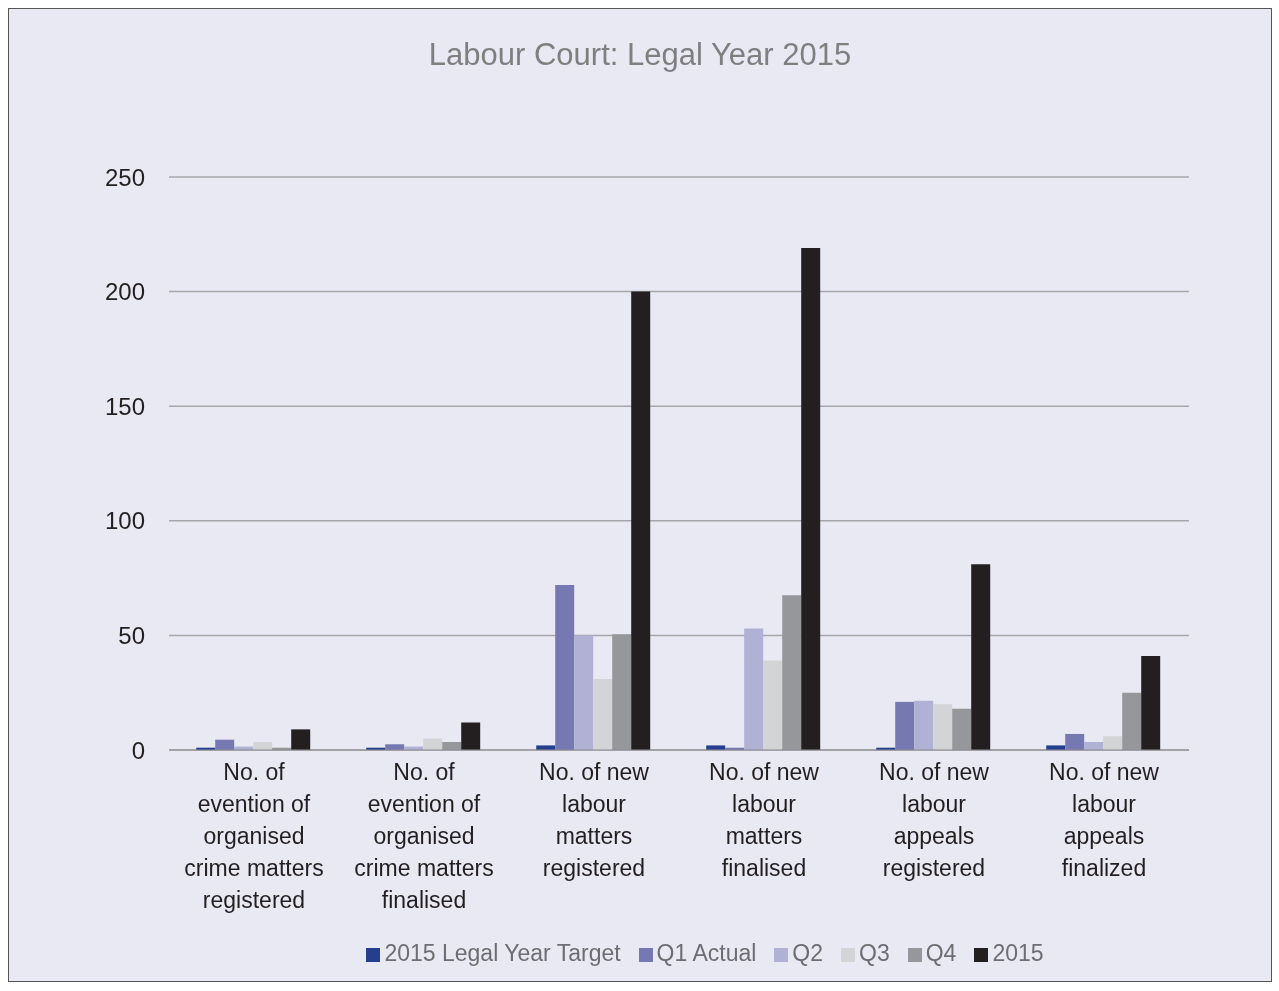 This screenshot has width=1279, height=991. What do you see at coordinates (124, 521) in the screenshot?
I see `y-tick-label: 100` at bounding box center [124, 521].